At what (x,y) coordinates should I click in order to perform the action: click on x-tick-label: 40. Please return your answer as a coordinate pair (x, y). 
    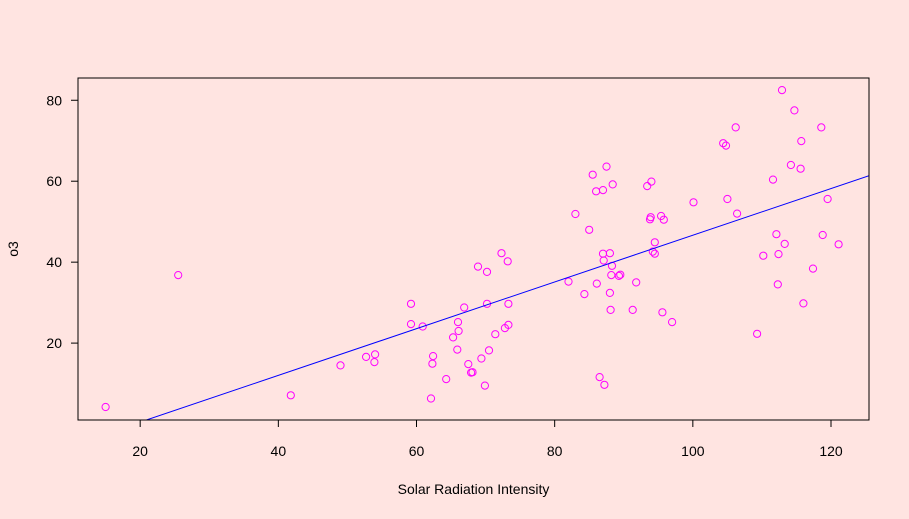
    Looking at the image, I should click on (279, 451).